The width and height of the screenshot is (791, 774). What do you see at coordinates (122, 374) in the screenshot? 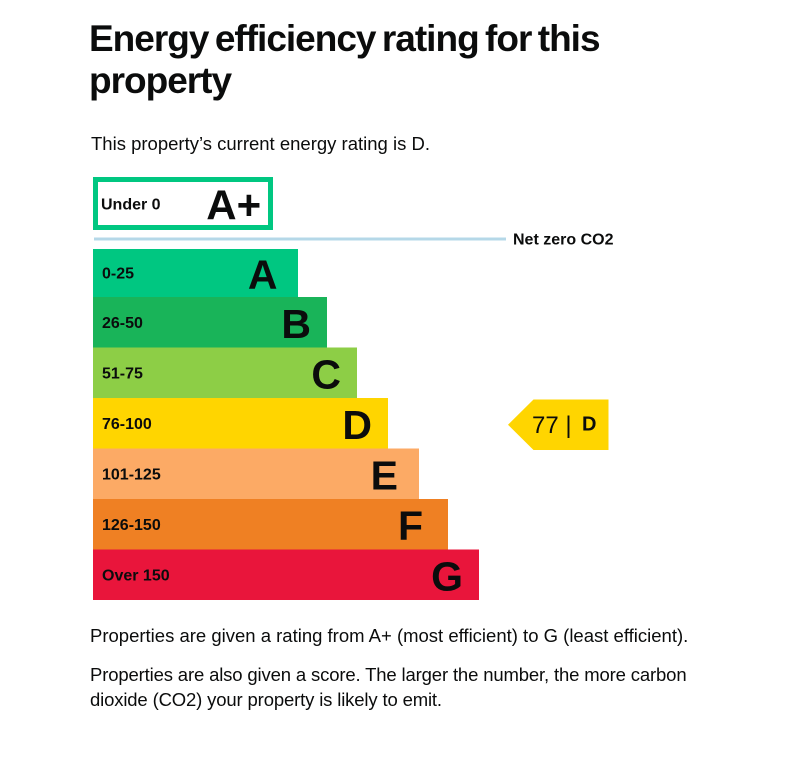
I see `svg-text: 51-75` at bounding box center [122, 374].